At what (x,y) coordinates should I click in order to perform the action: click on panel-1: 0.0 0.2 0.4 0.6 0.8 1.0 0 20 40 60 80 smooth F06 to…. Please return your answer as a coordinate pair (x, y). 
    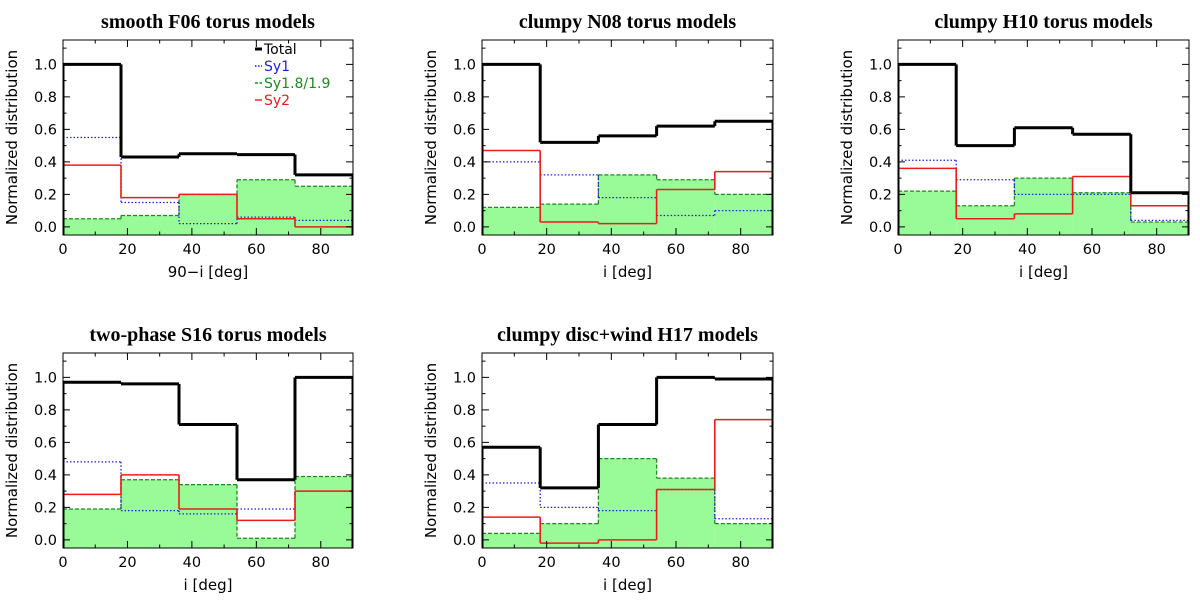
    Looking at the image, I should click on (178, 146).